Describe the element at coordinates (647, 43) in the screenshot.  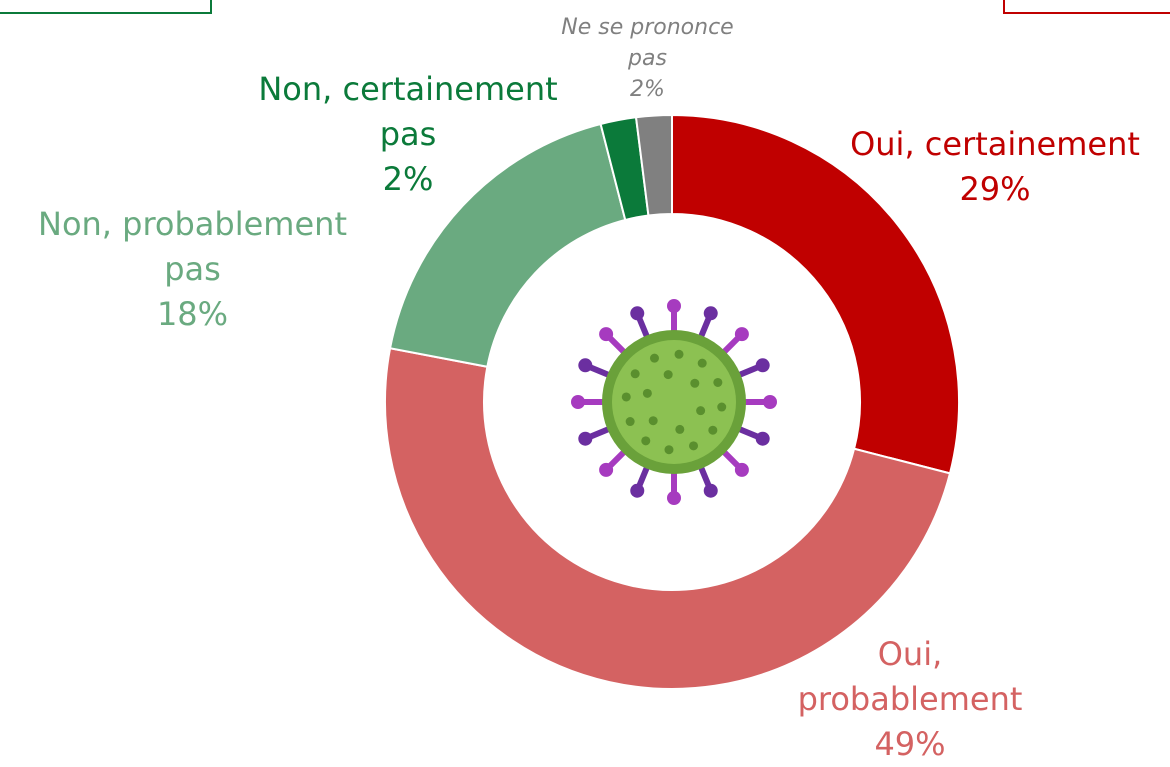
I see `category-label: Ne se prononce pas` at that location.